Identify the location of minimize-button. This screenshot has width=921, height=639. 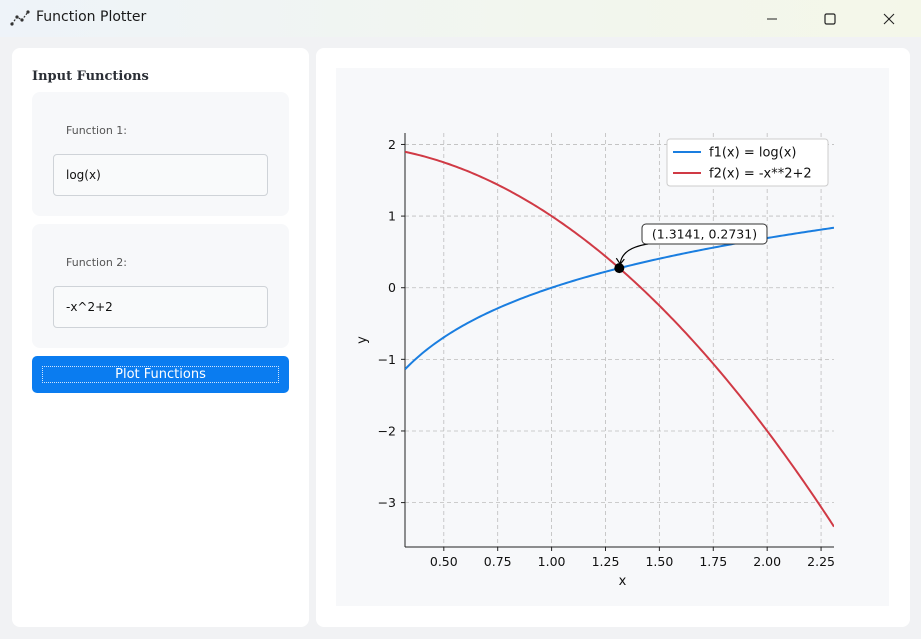
(772, 18).